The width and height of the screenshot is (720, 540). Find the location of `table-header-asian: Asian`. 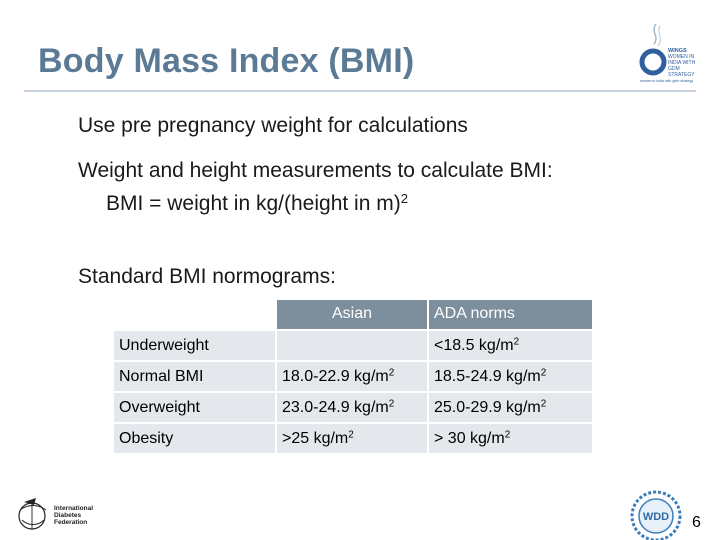

table-header-asian: Asian is located at coordinates (353, 315).